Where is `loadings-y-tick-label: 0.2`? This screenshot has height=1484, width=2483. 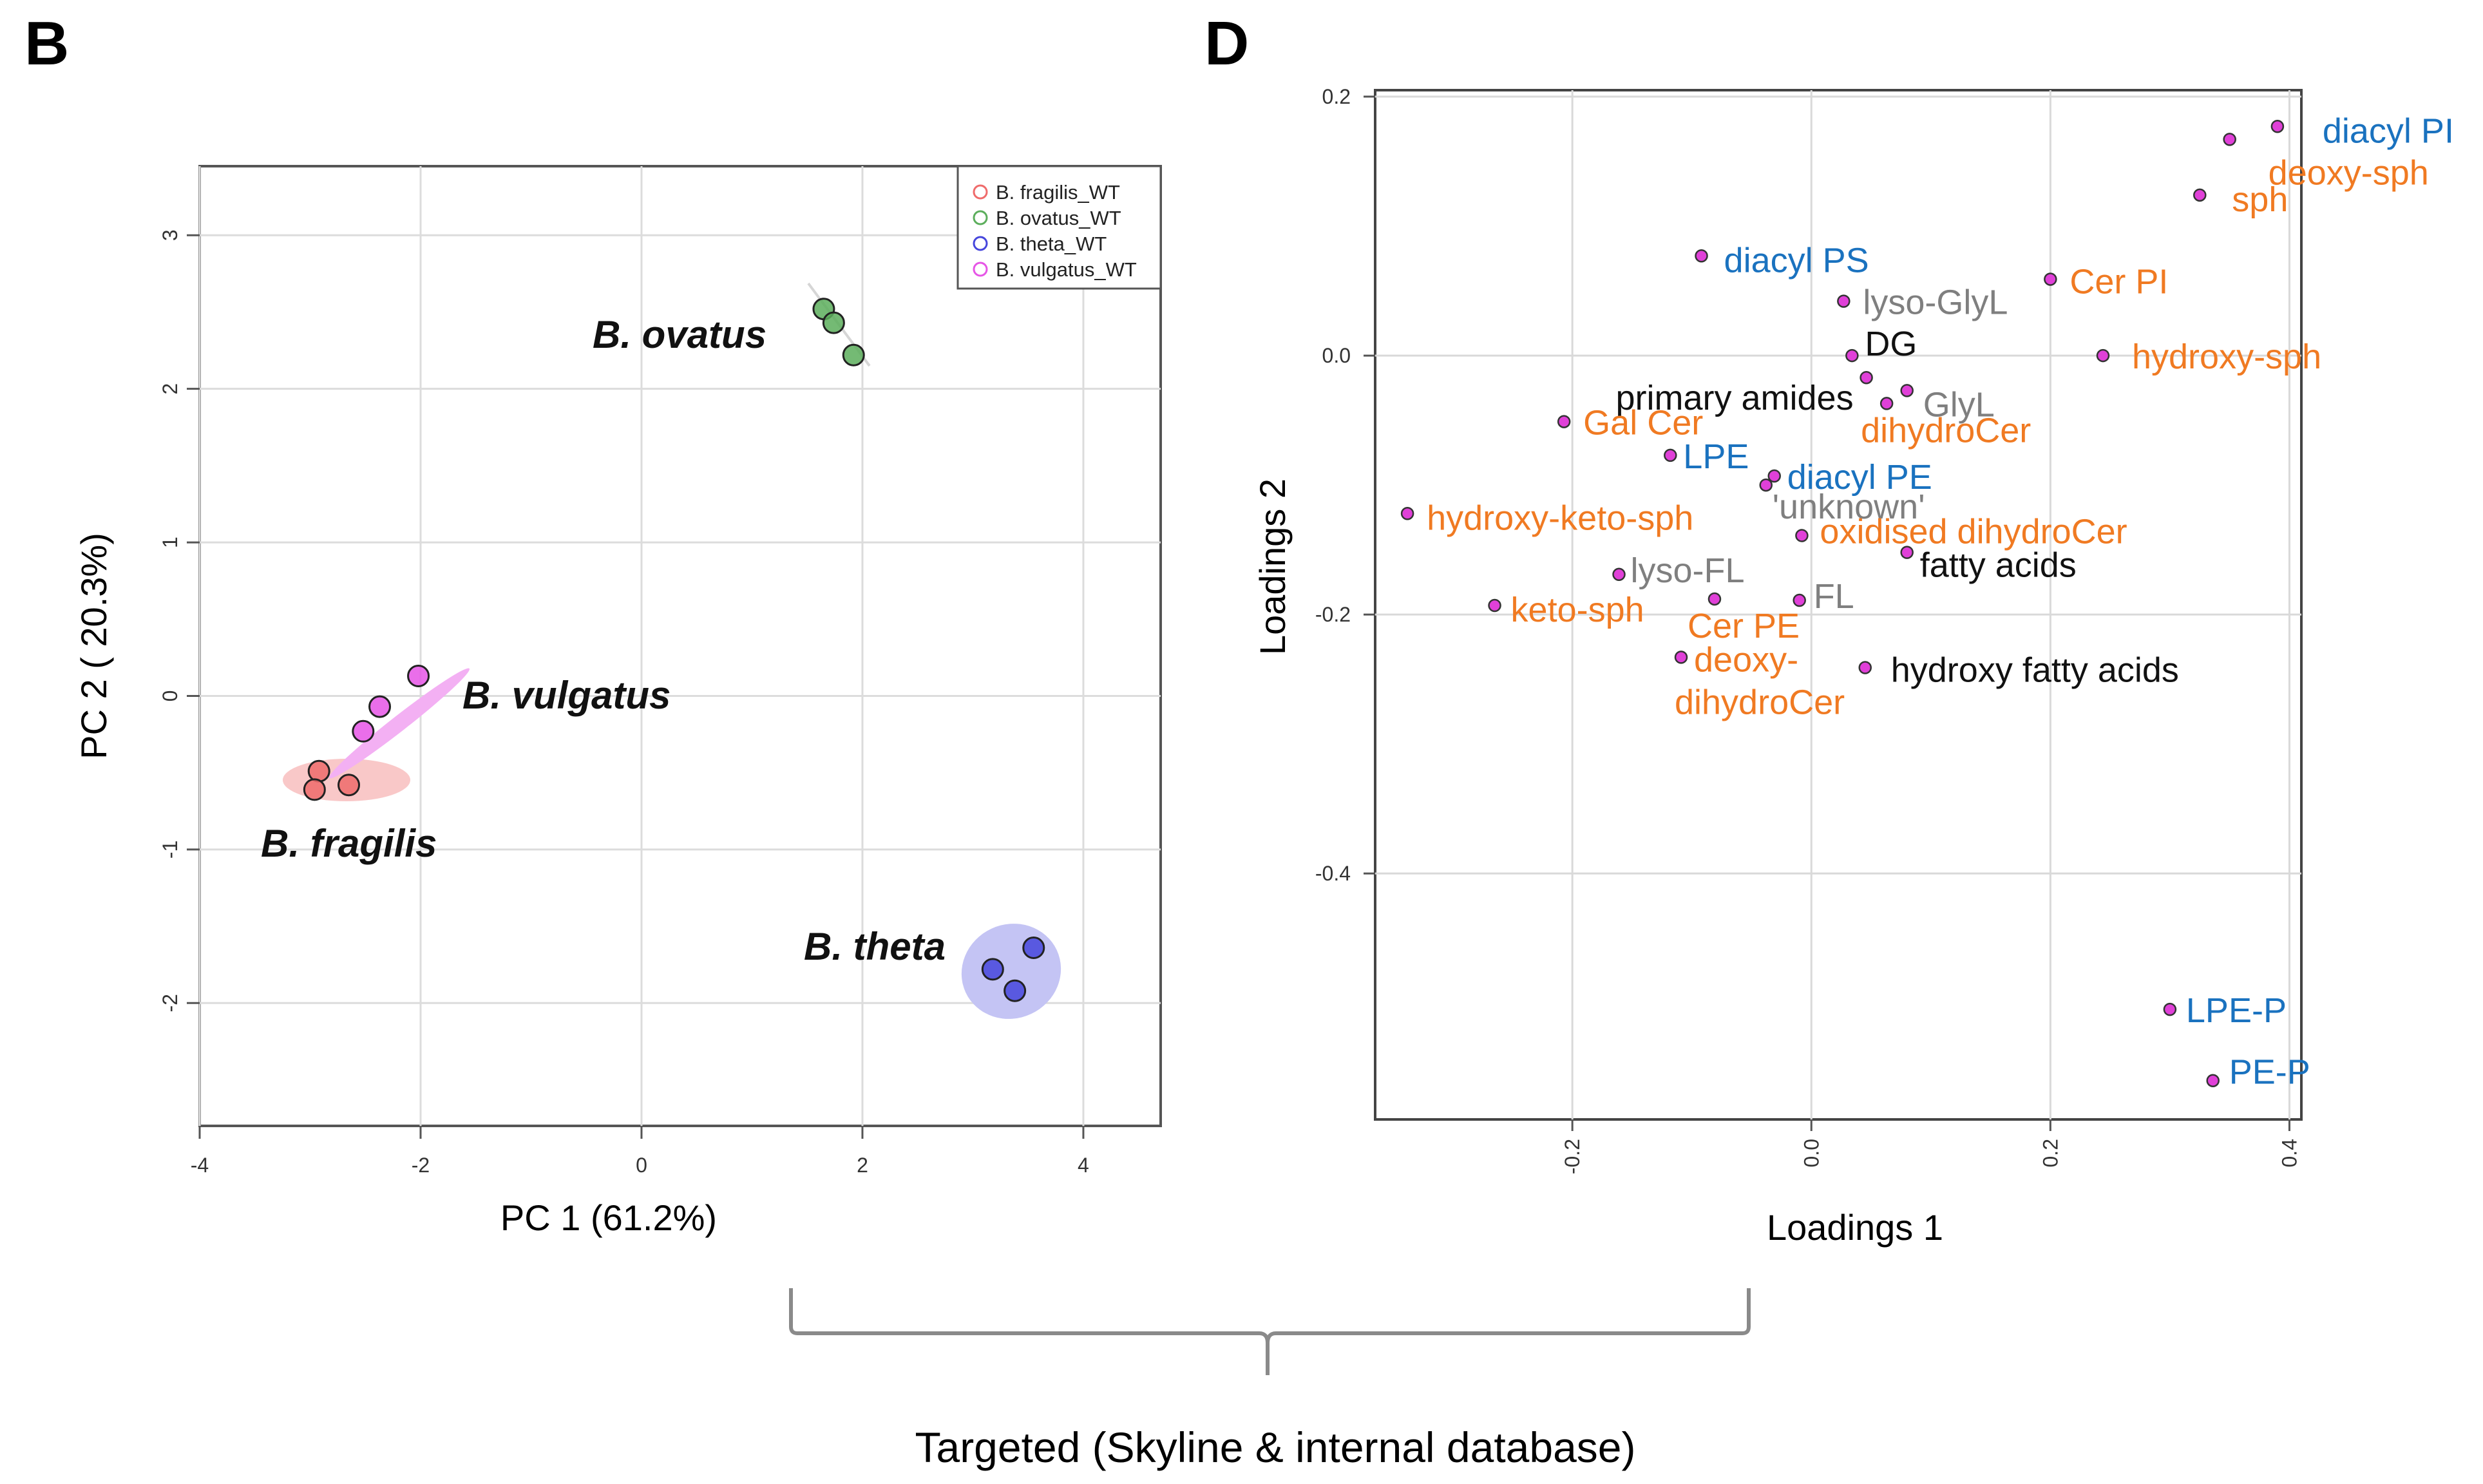 loadings-y-tick-label: 0.2 is located at coordinates (1336, 96).